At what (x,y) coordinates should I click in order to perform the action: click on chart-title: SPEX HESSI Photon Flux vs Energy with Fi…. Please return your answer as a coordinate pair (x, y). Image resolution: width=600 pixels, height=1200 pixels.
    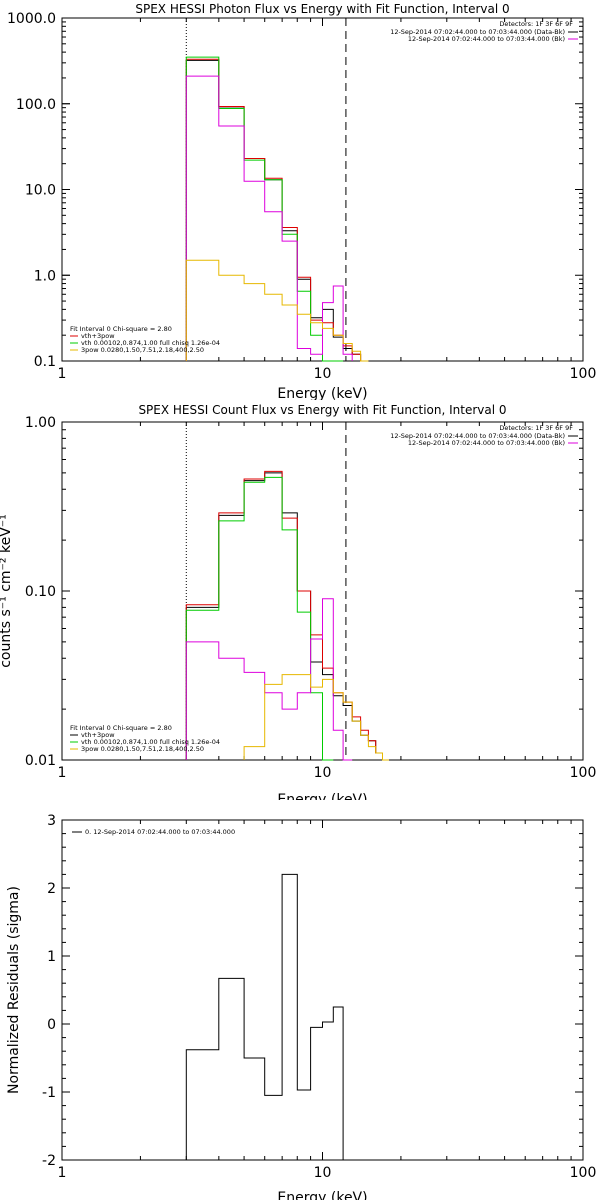
    Looking at the image, I should click on (322, 9).